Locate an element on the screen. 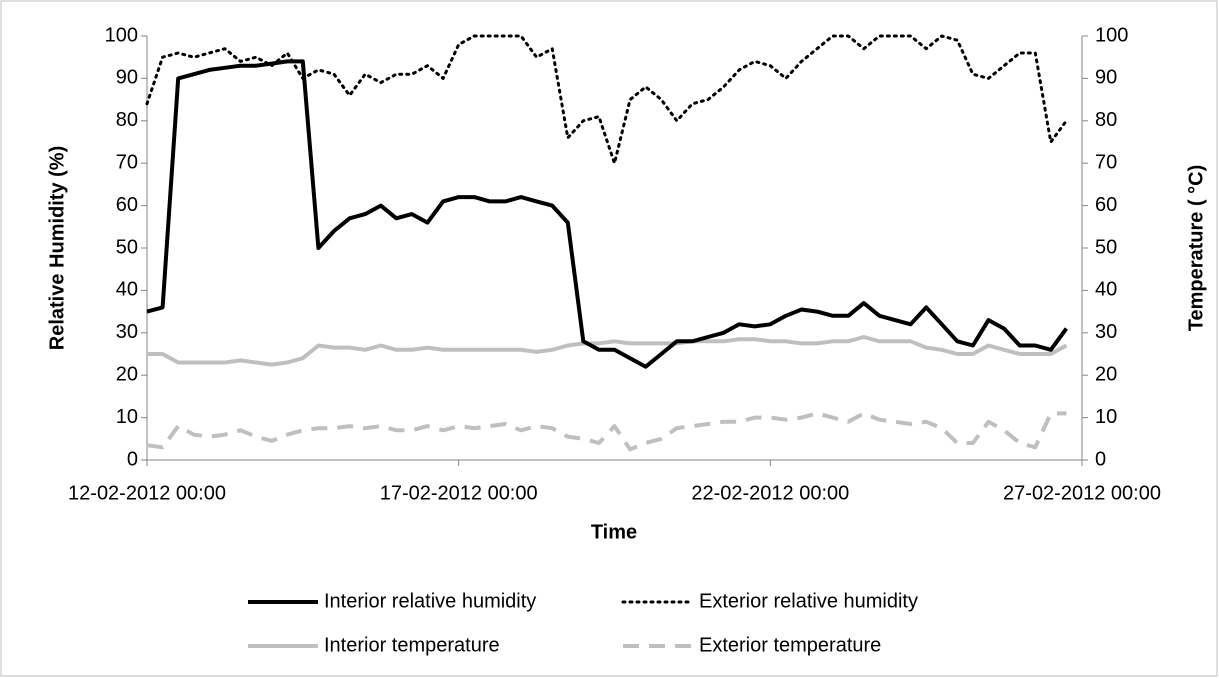 The height and width of the screenshot is (678, 1219). y2-tick-label: 50 is located at coordinates (1106, 247).